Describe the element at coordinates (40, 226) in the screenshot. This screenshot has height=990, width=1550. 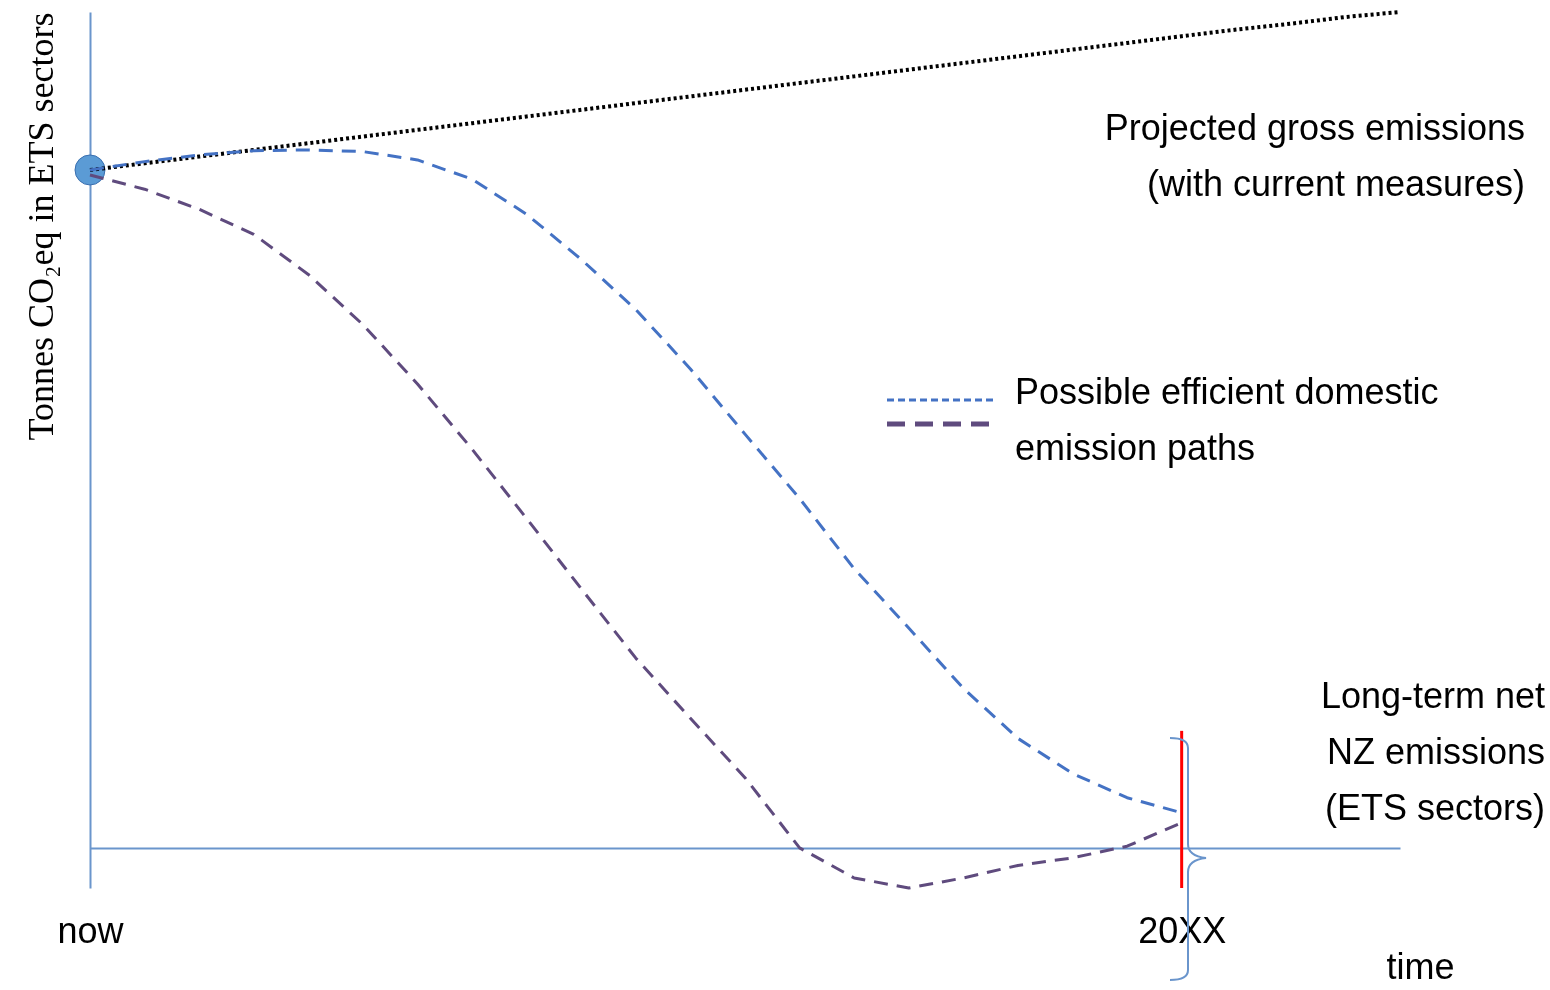
I see `y-axis-title: Tonnes CO₂eq in ETS sectors` at that location.